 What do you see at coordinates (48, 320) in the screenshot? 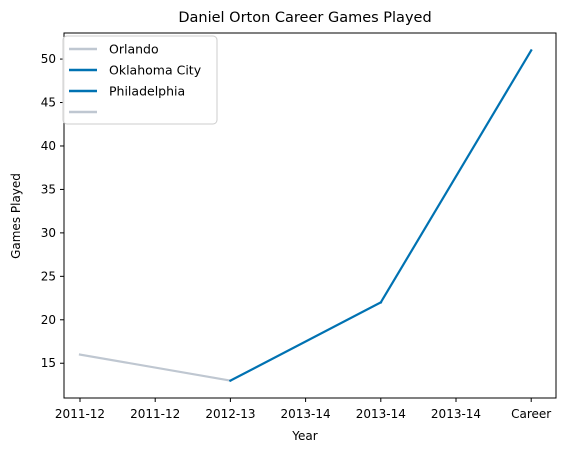
I see `y-tick-label: 20` at bounding box center [48, 320].